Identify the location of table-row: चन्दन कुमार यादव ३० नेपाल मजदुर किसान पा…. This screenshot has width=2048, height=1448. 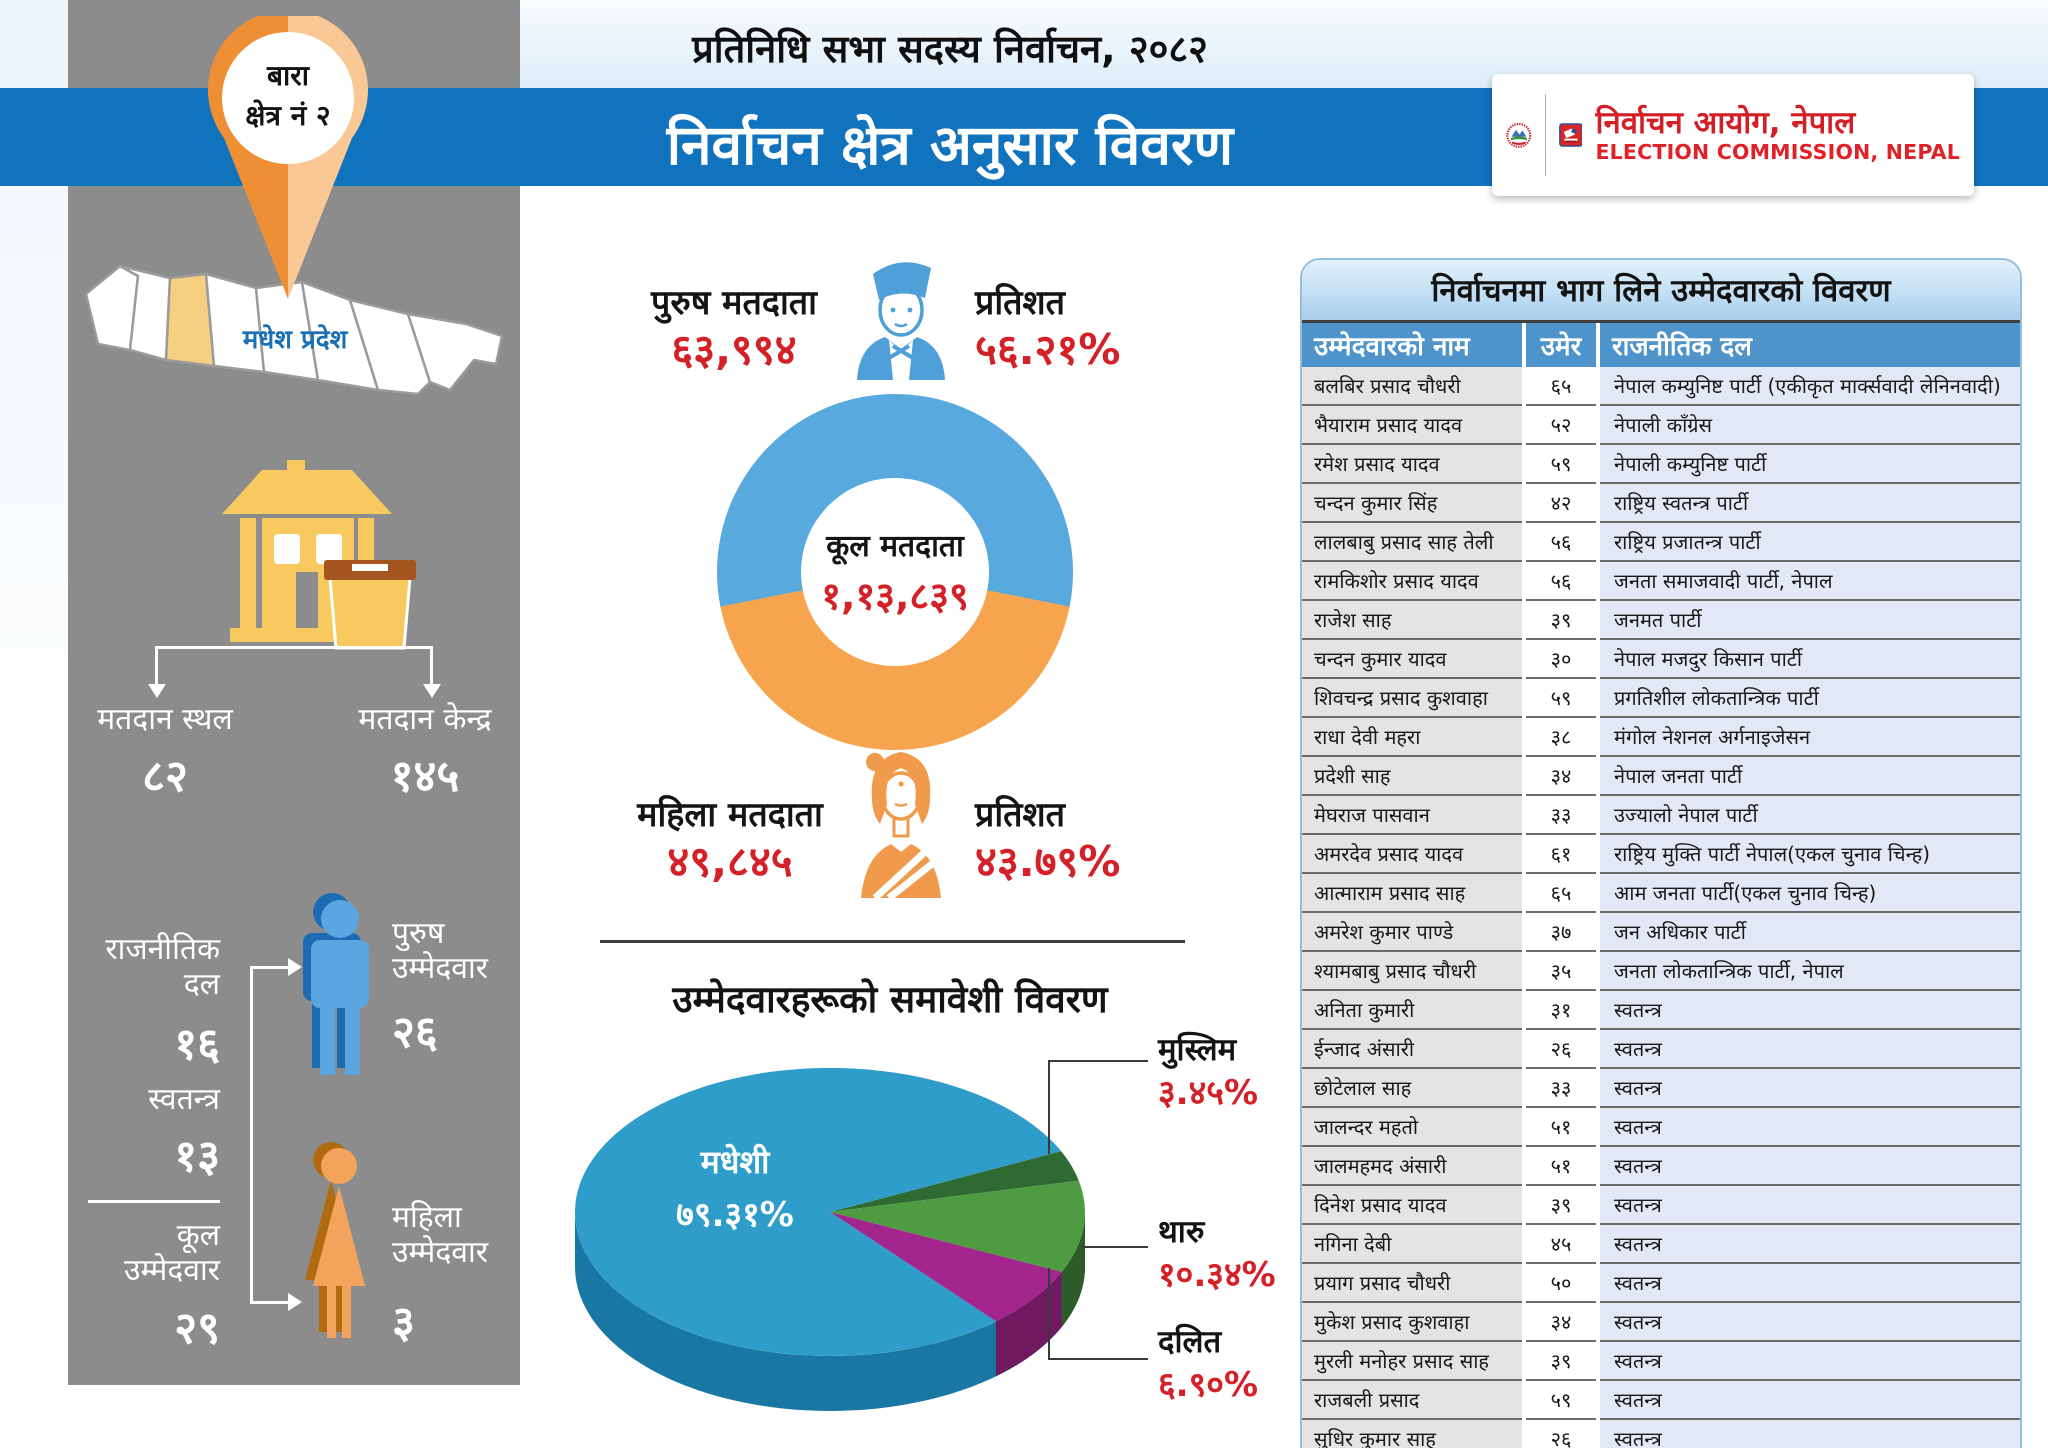
(1661, 658).